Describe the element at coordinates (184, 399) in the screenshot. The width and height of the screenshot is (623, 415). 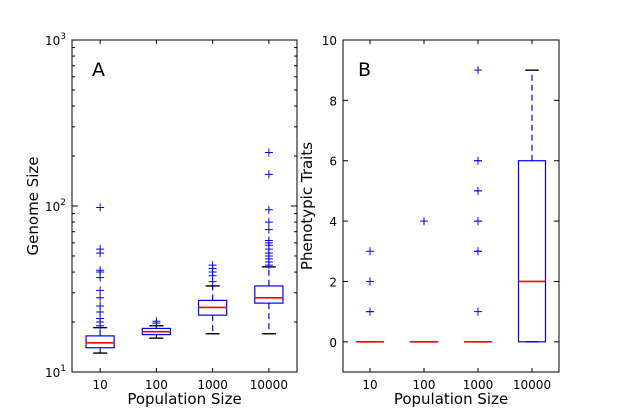
I see `panel-a-xlabel: Population Size` at that location.